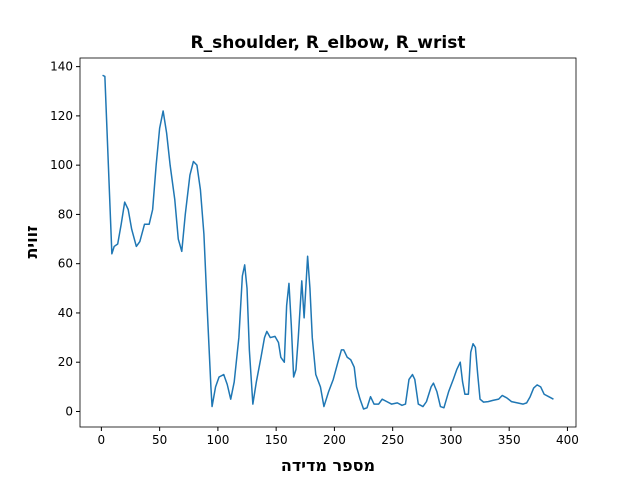  Describe the element at coordinates (509, 440) in the screenshot. I see `x-tick-label: 350` at that location.